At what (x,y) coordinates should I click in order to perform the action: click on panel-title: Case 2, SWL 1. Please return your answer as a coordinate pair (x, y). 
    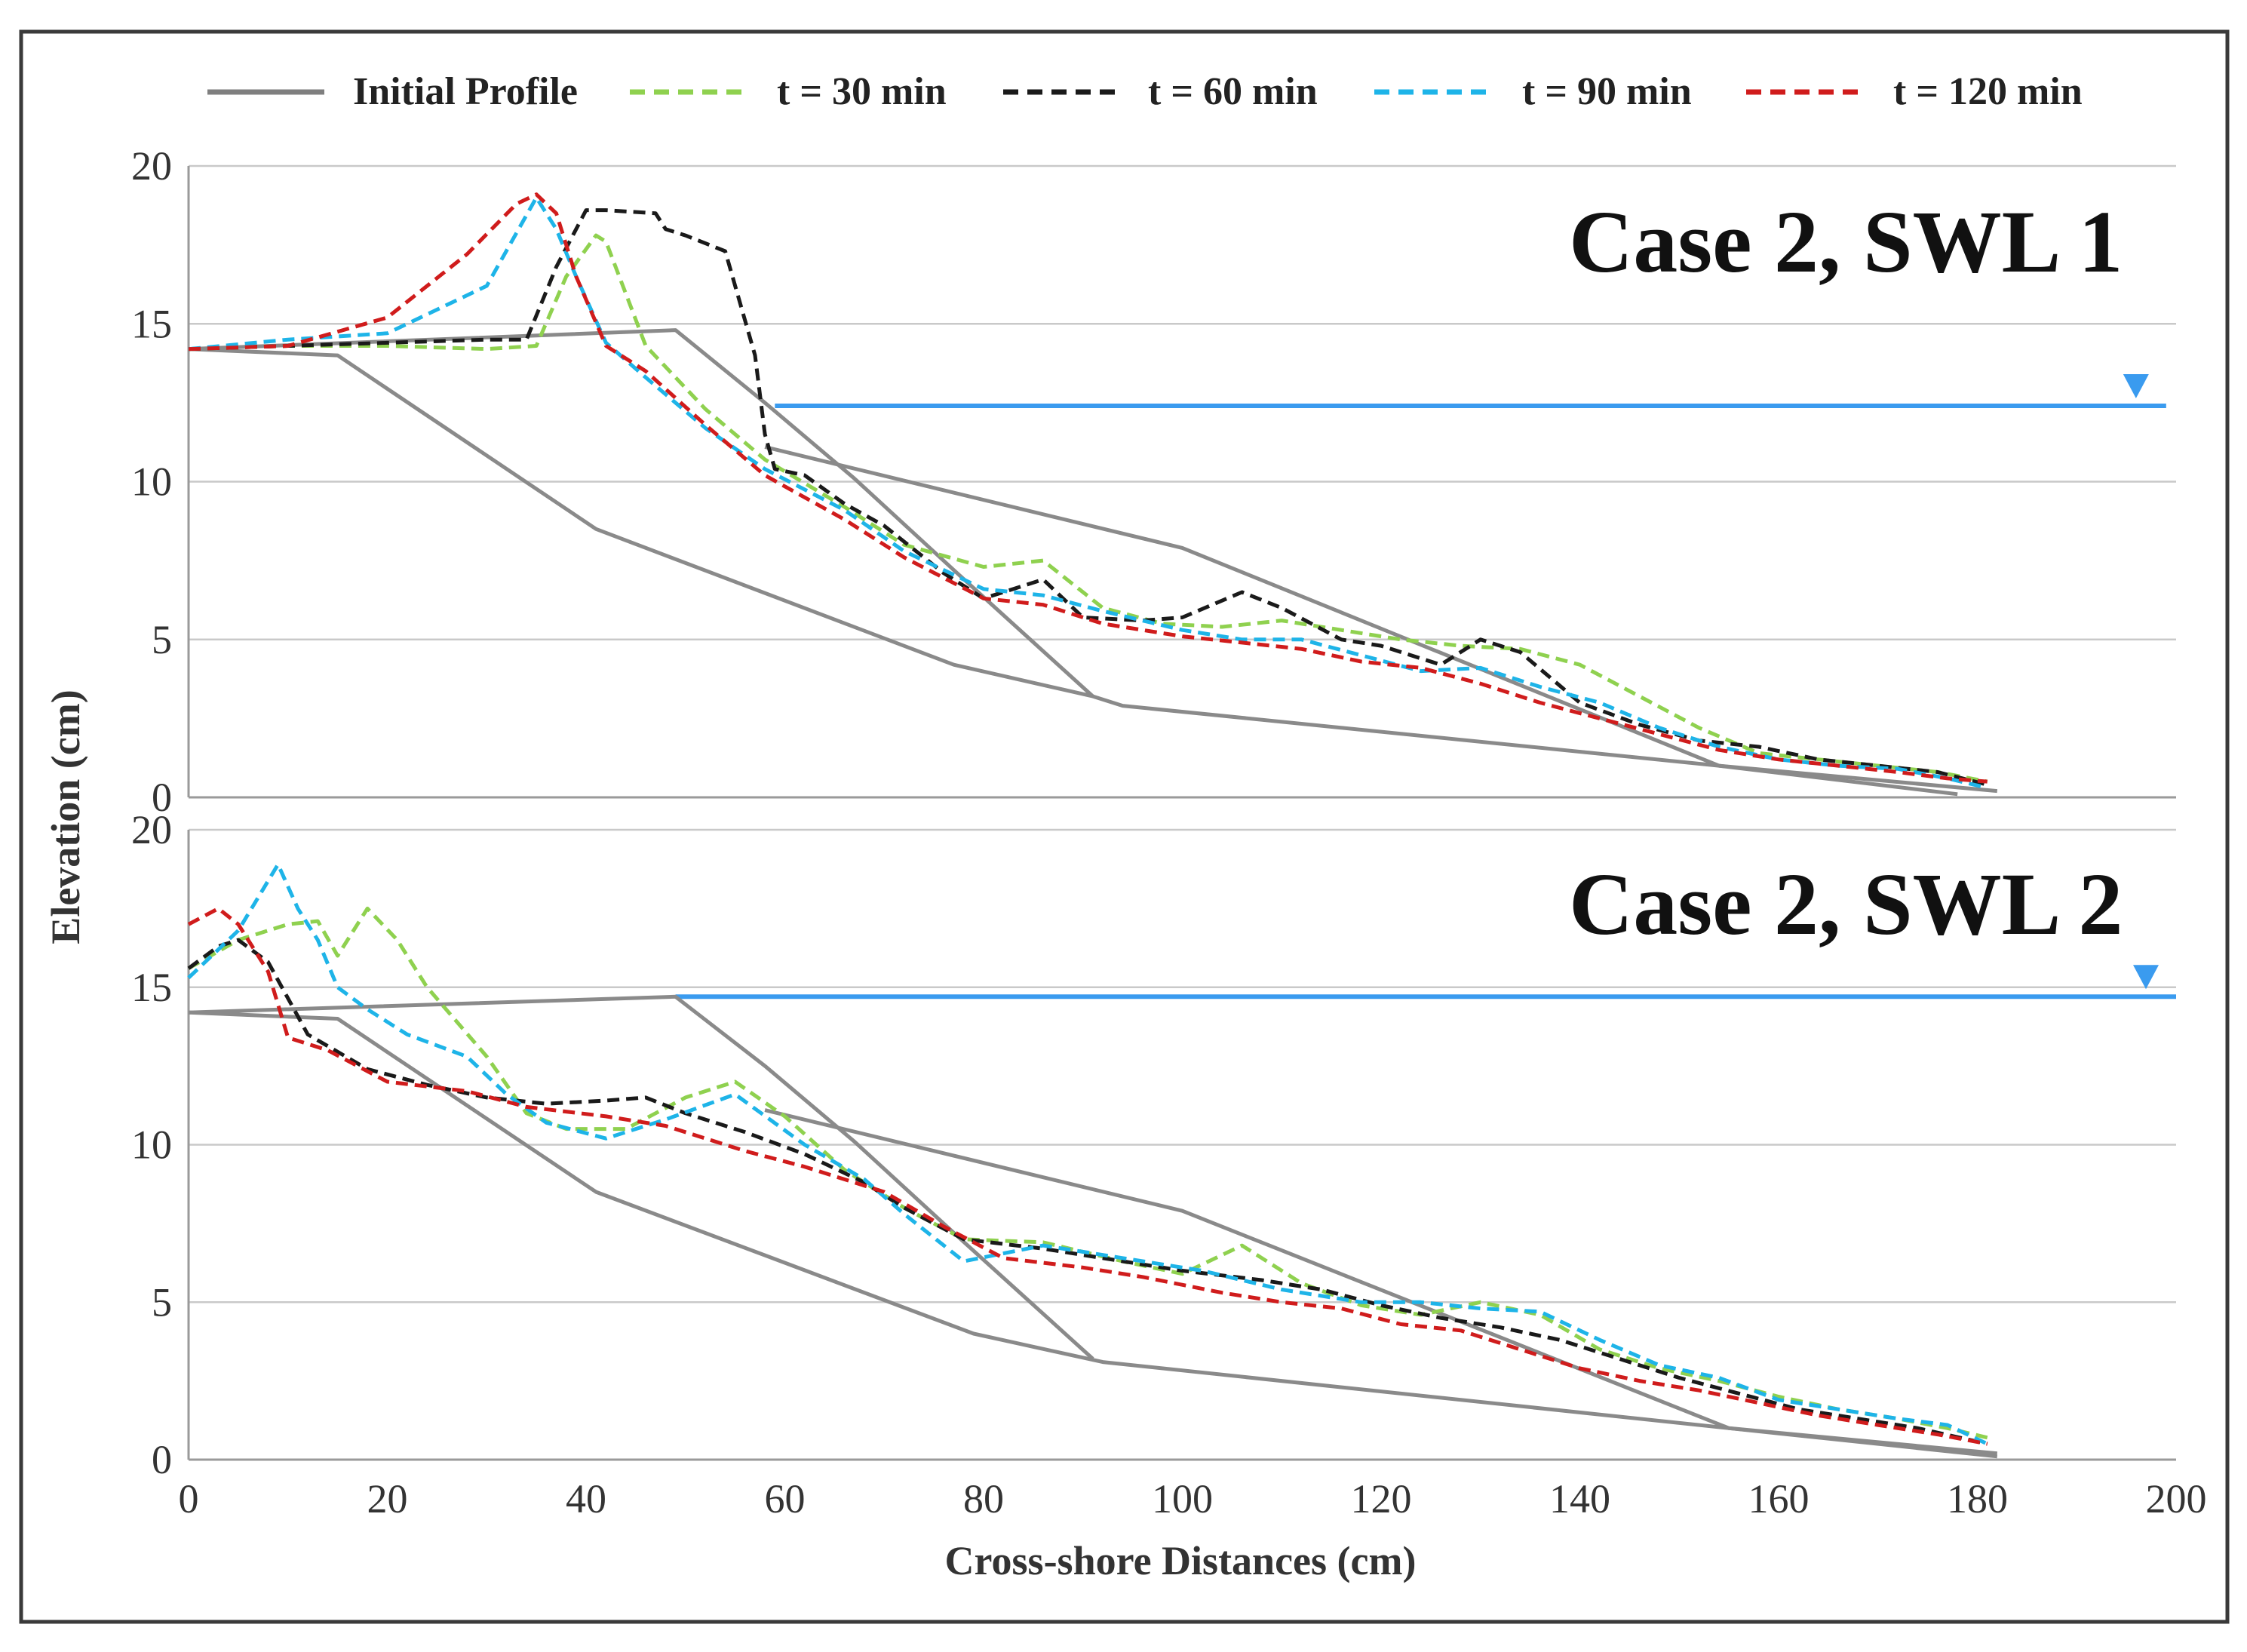
    Looking at the image, I should click on (1846, 241).